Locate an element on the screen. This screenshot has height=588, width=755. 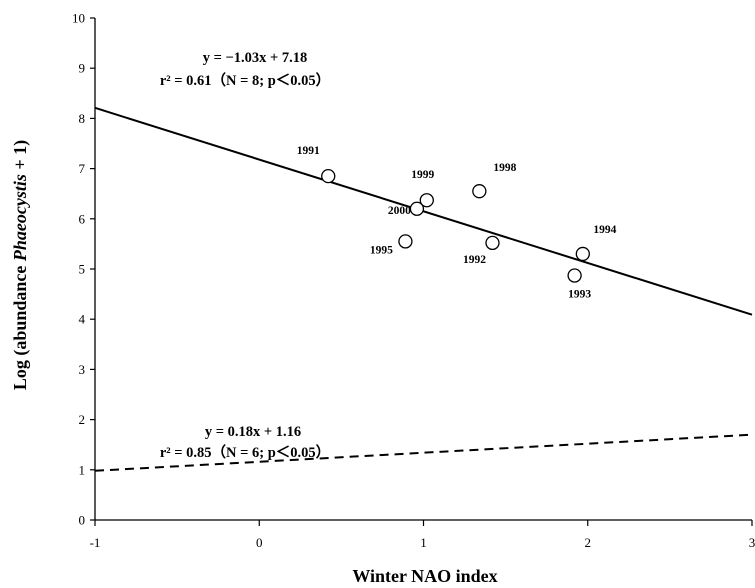
data-point-label: 1994 is located at coordinates (604, 230).